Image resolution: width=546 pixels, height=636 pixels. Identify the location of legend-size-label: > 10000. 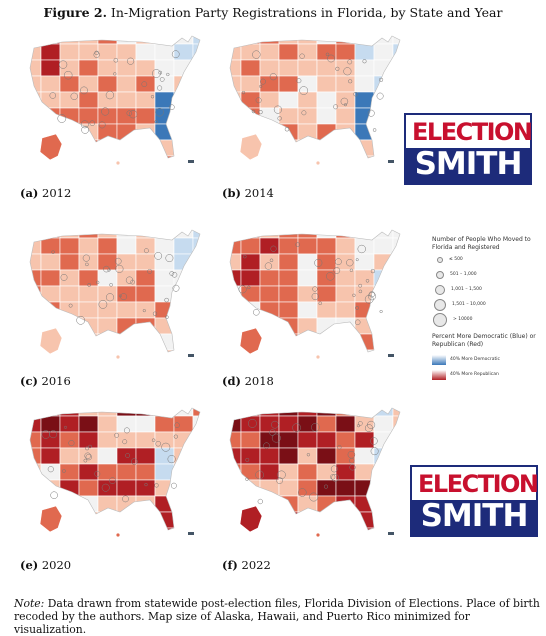
(463, 319).